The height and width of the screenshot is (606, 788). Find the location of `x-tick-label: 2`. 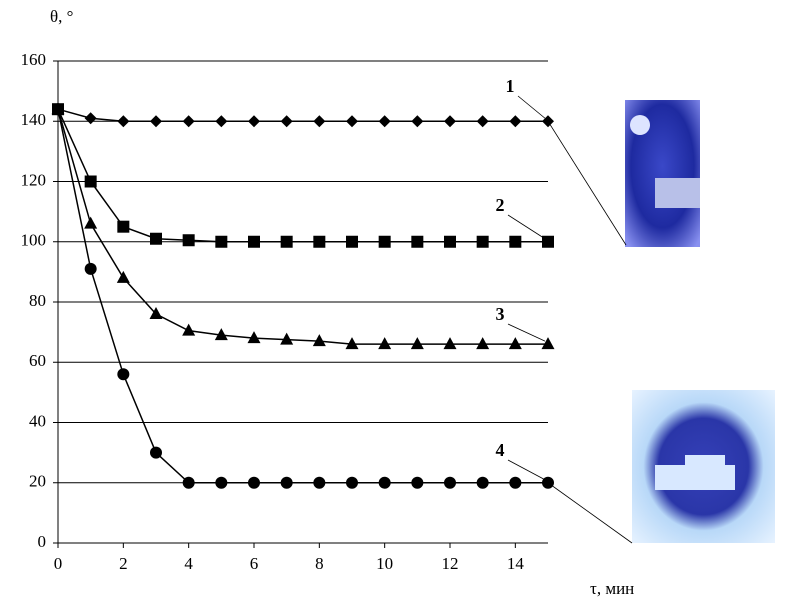

x-tick-label: 2 is located at coordinates (123, 563).